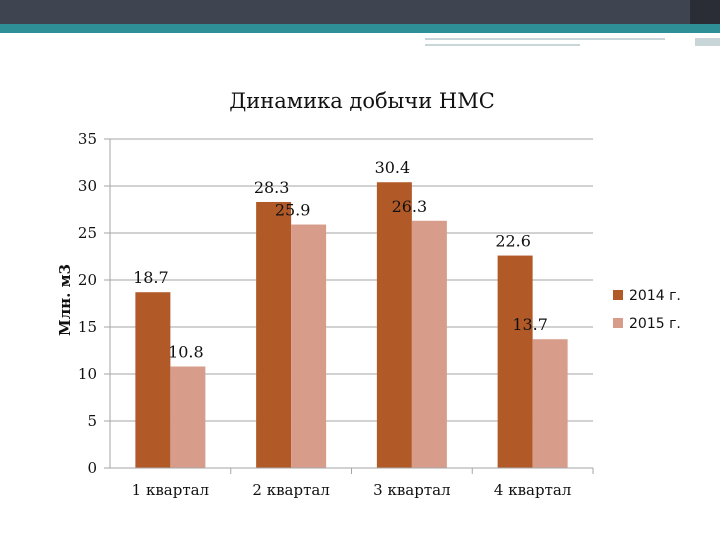  I want to click on decorative-block, so click(707, 42).